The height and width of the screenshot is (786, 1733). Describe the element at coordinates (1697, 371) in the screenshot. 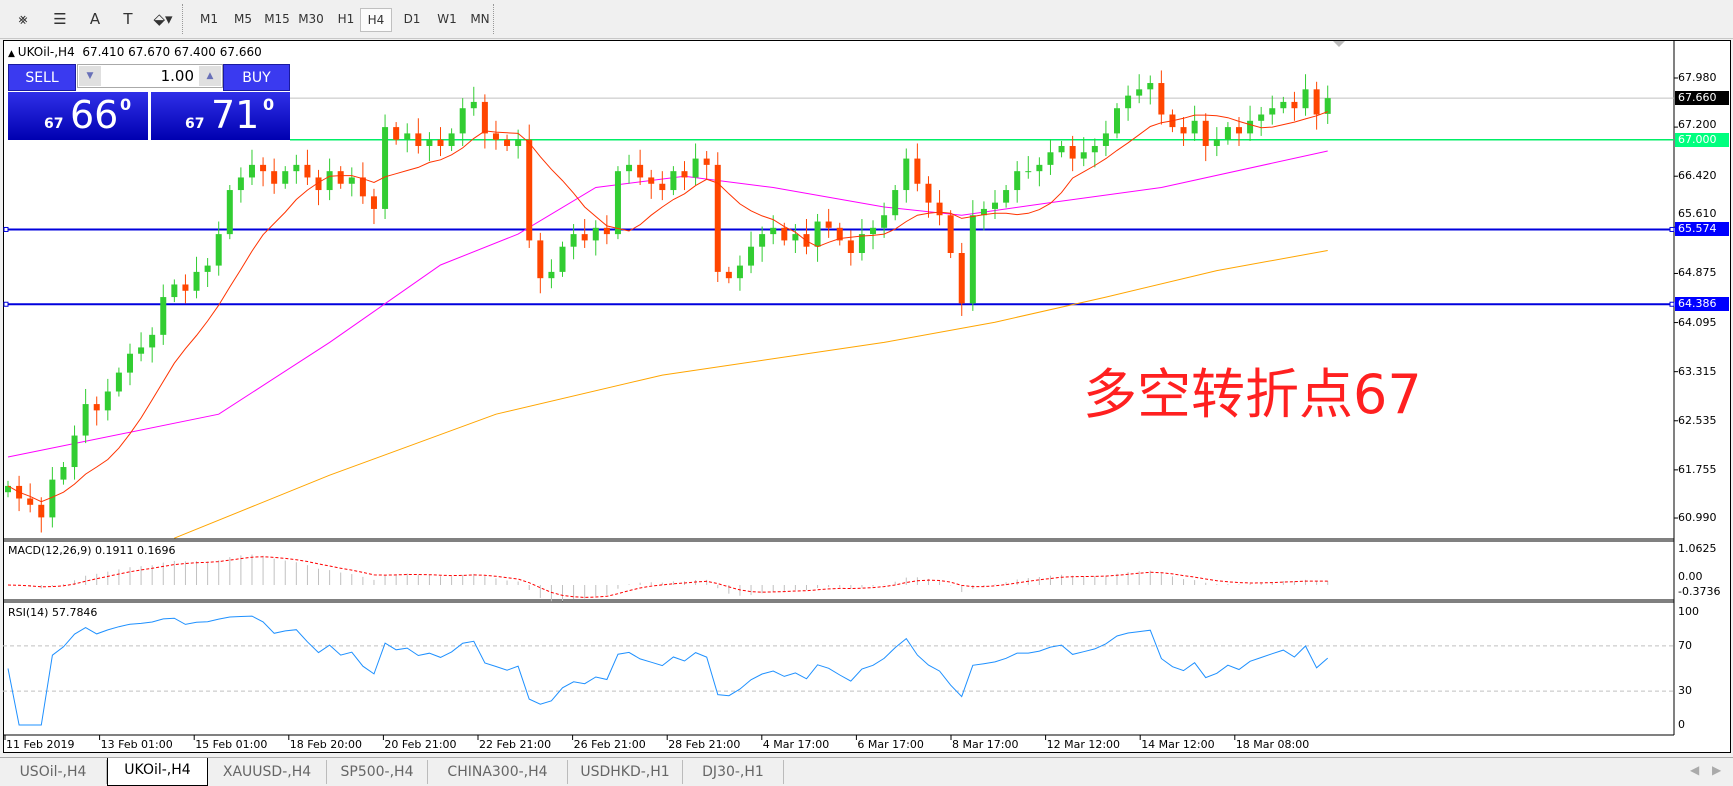

I see `price-axis-label: 63.315` at that location.